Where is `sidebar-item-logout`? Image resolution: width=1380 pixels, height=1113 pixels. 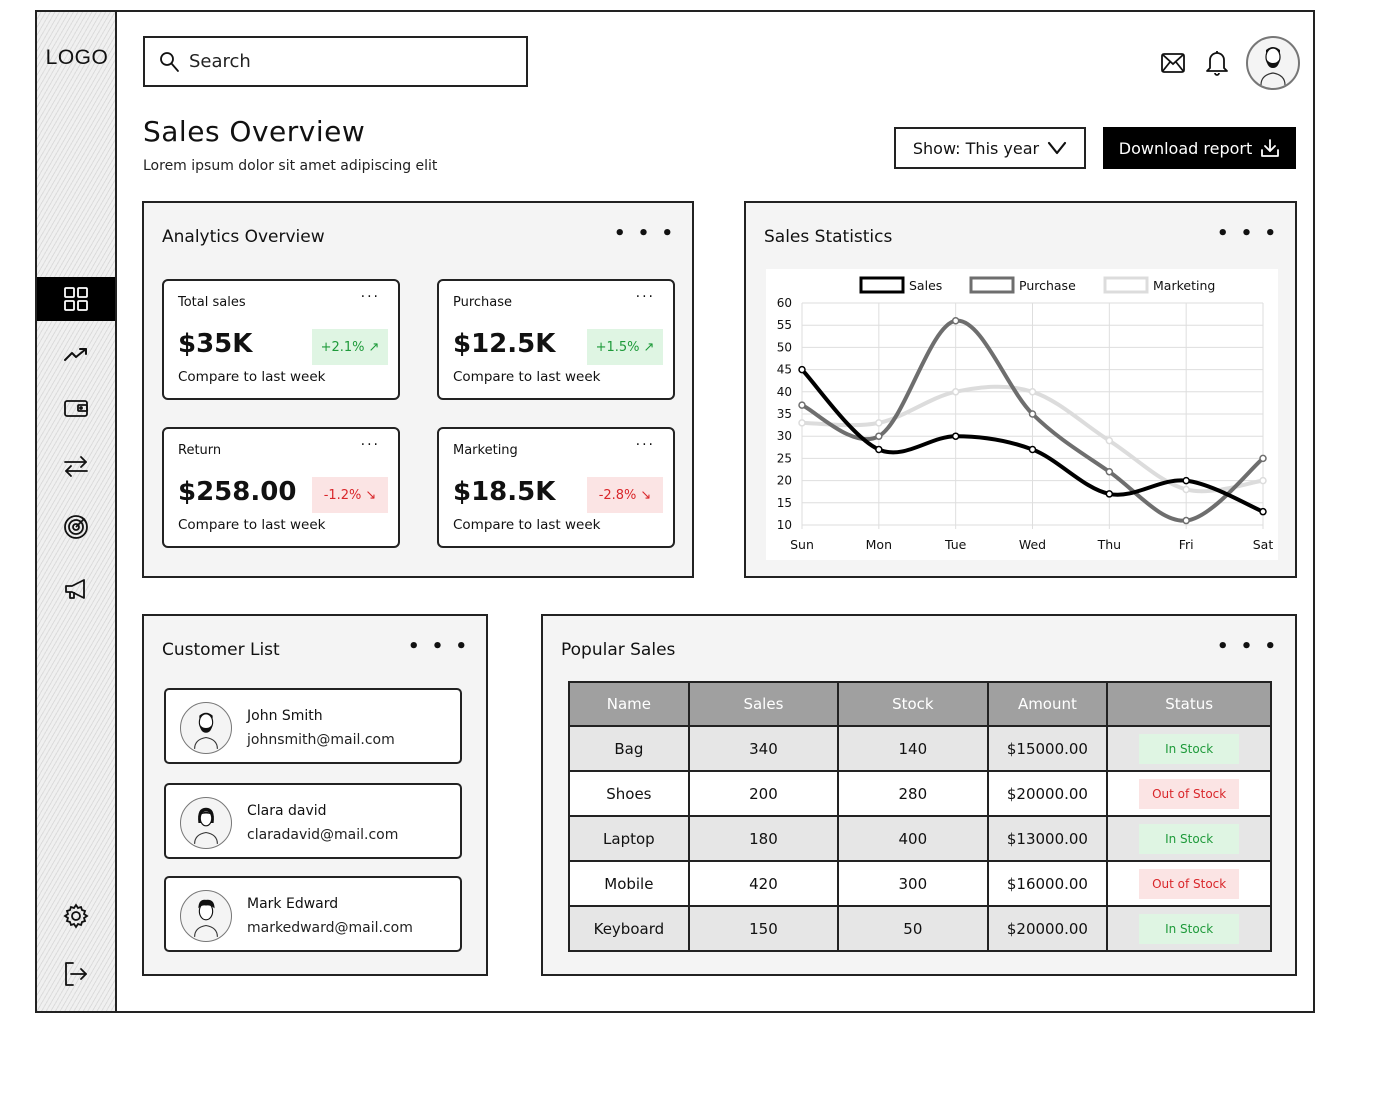
sidebar-item-logout is located at coordinates (76, 974).